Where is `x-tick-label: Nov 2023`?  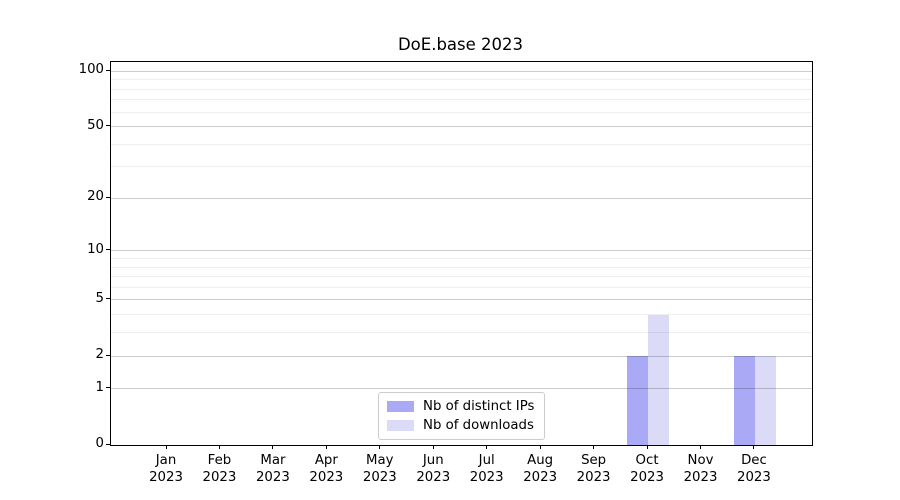
x-tick-label: Nov 2023 is located at coordinates (701, 469).